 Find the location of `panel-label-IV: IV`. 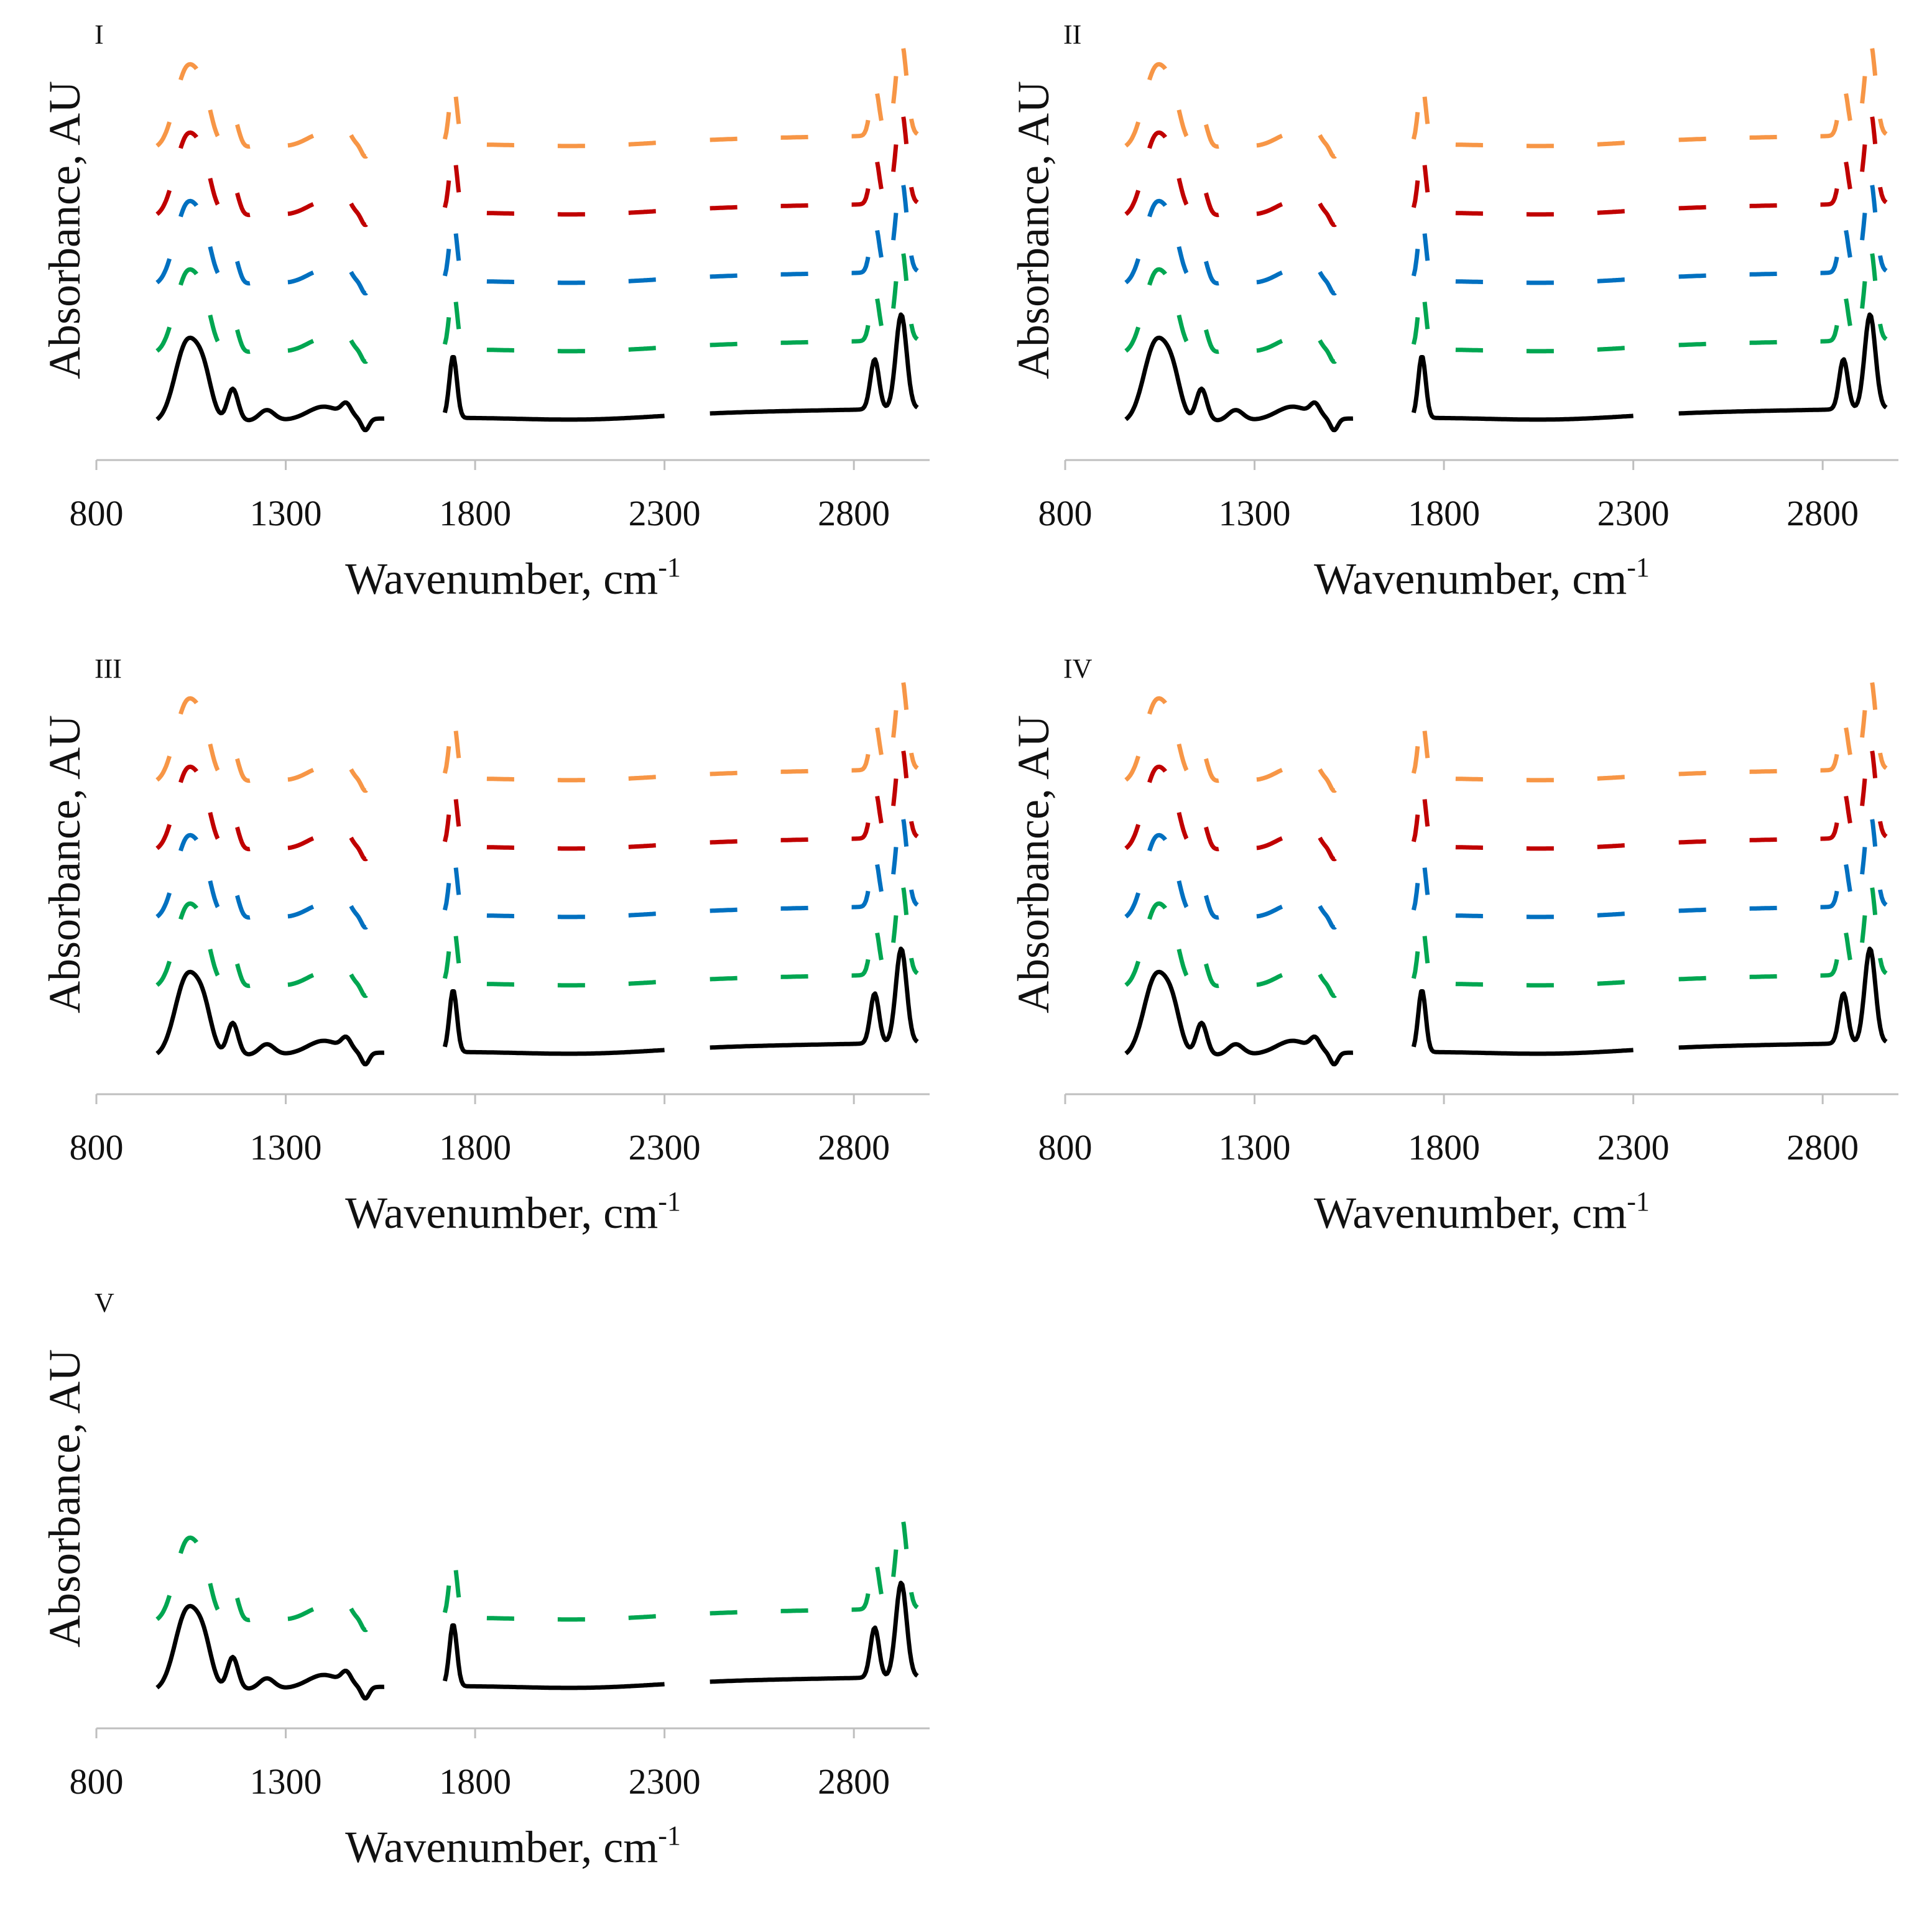

panel-label-IV: IV is located at coordinates (1078, 668).